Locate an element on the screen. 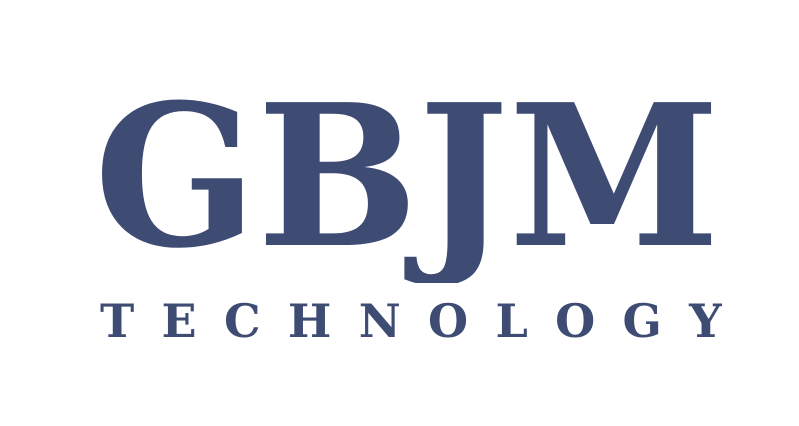  logo-tagline-text: TECHNOLOGY is located at coordinates (411, 322).